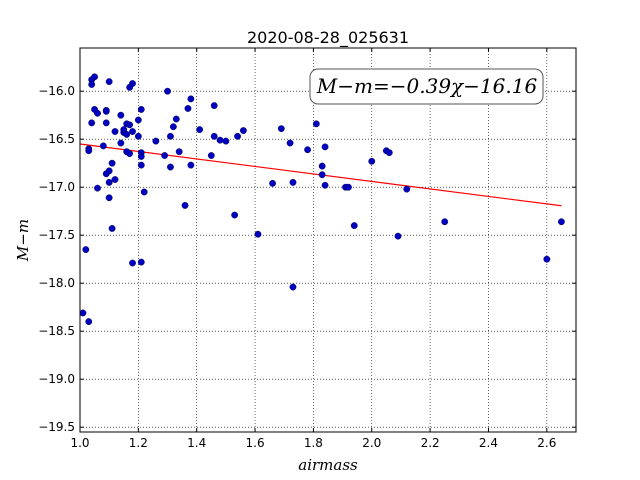  What do you see at coordinates (56, 379) in the screenshot?
I see `y-tick-label: −19.0` at bounding box center [56, 379].